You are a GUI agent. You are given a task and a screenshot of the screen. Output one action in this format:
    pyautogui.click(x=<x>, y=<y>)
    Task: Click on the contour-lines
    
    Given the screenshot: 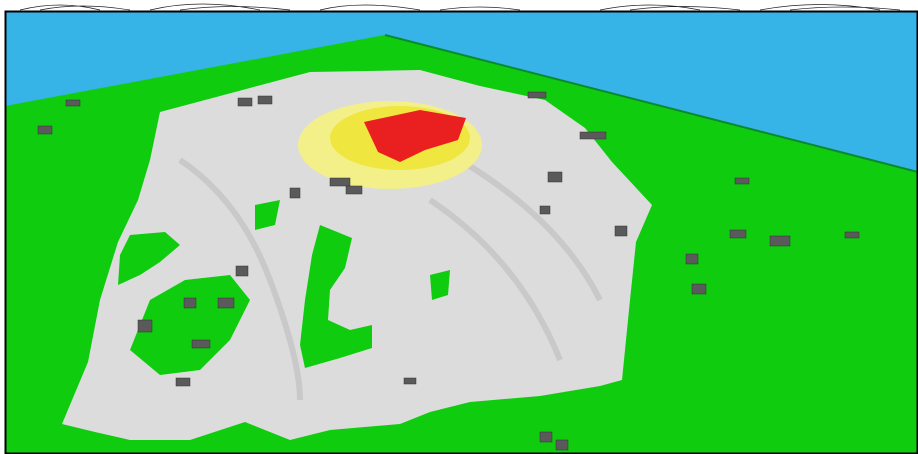 What is the action you would take?
    pyautogui.click(x=460, y=7)
    